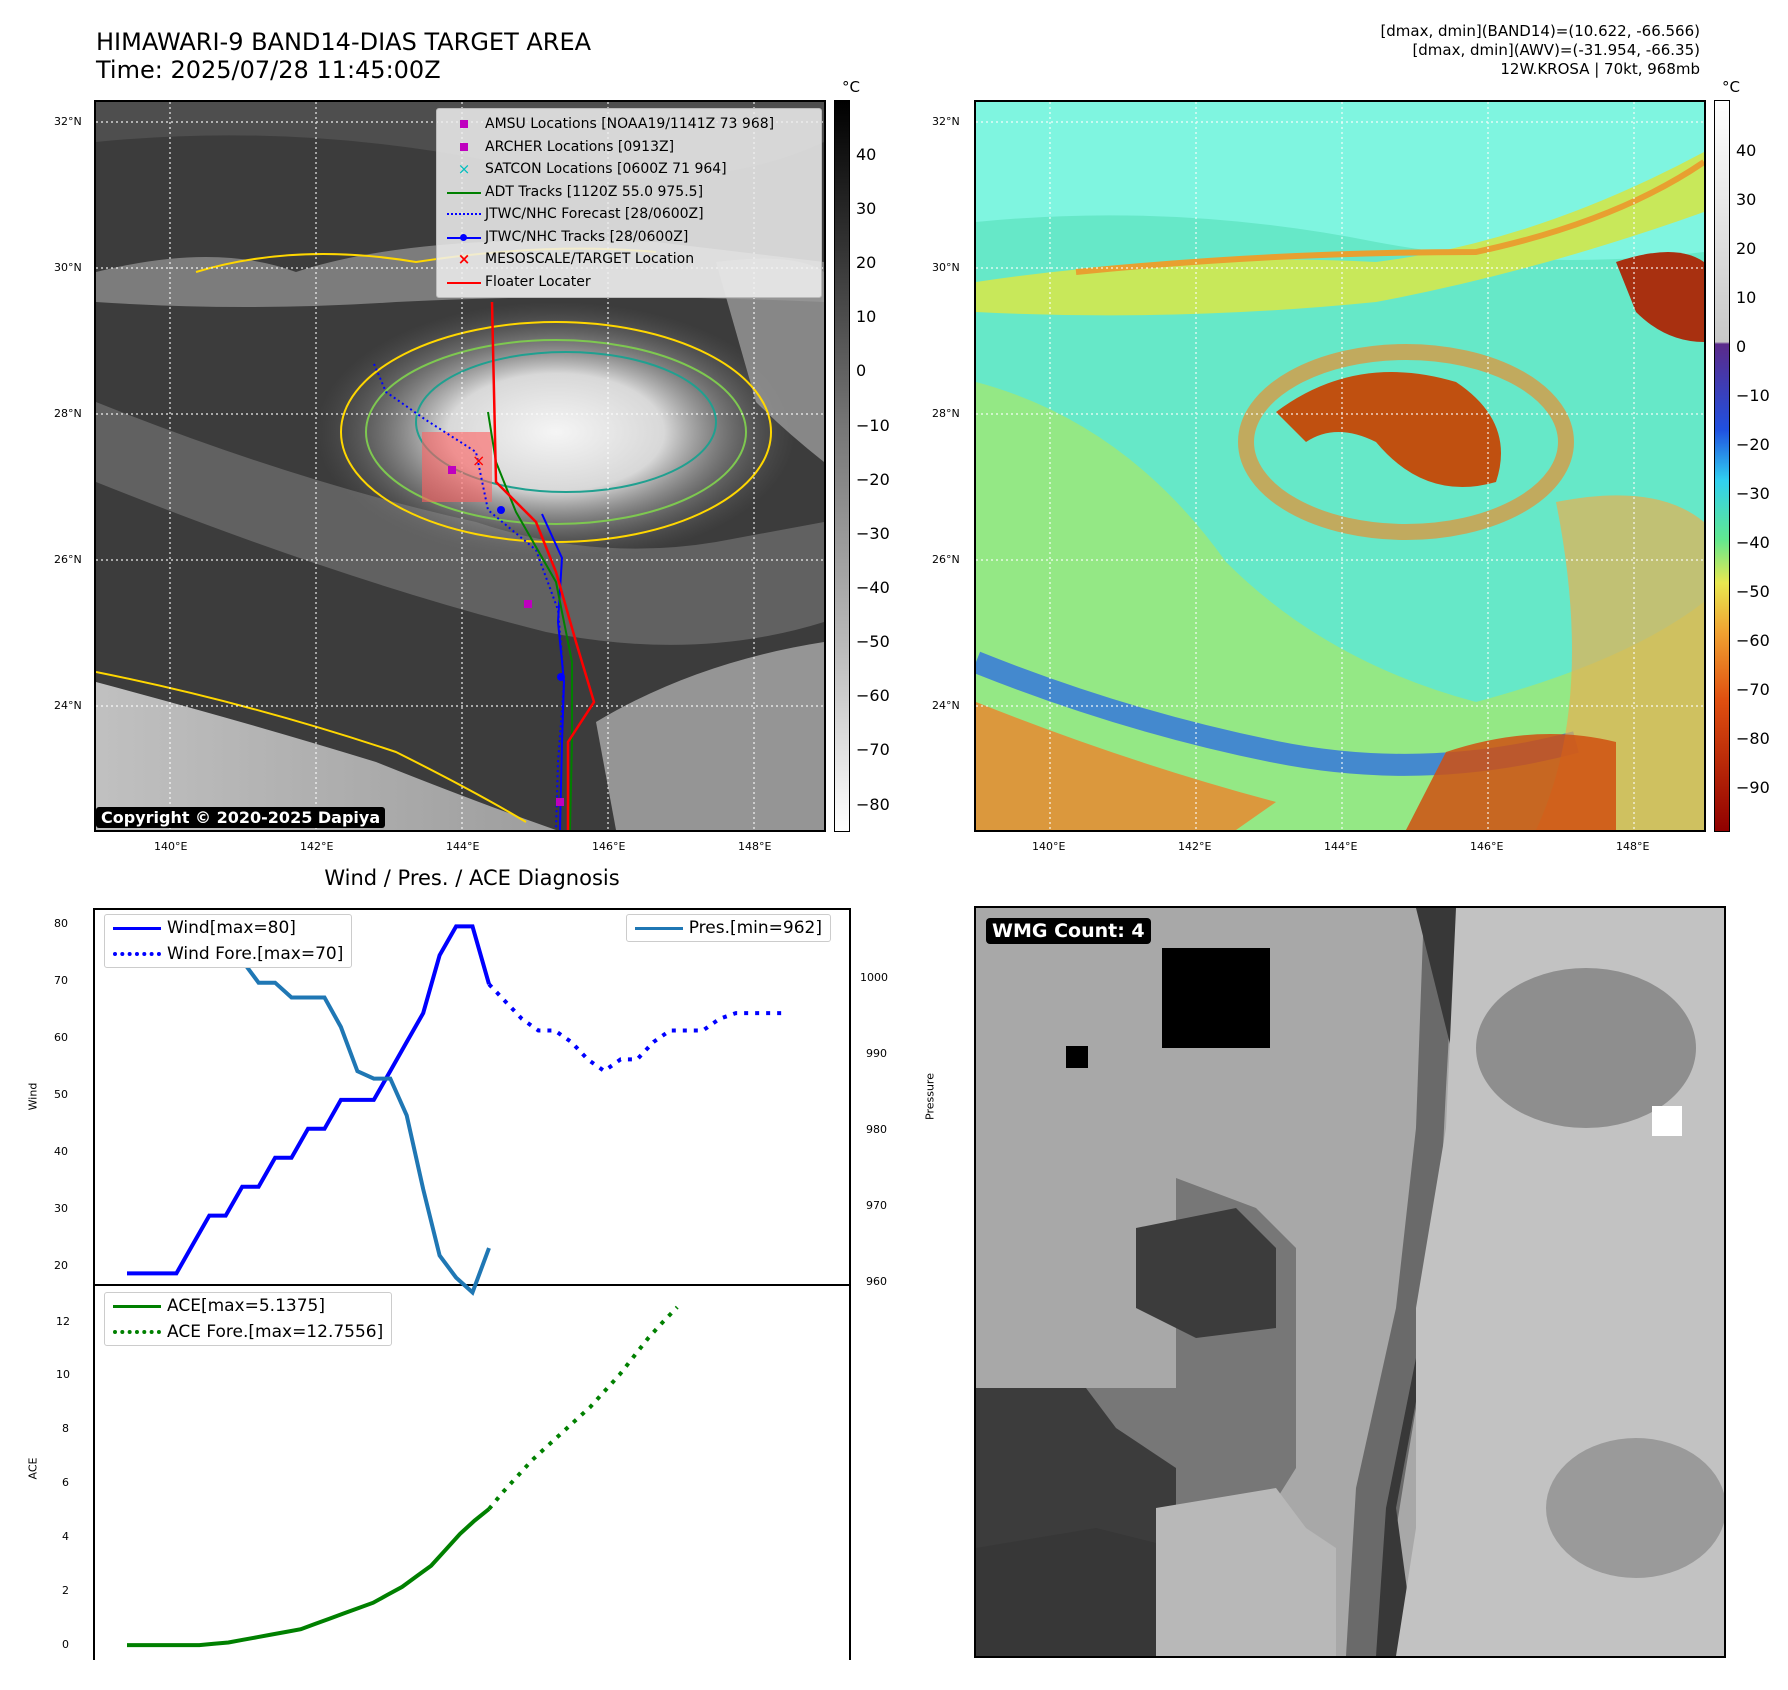 The image size is (1788, 1690). What do you see at coordinates (553, 671) in the screenshot?
I see `jtwc-track` at bounding box center [553, 671].